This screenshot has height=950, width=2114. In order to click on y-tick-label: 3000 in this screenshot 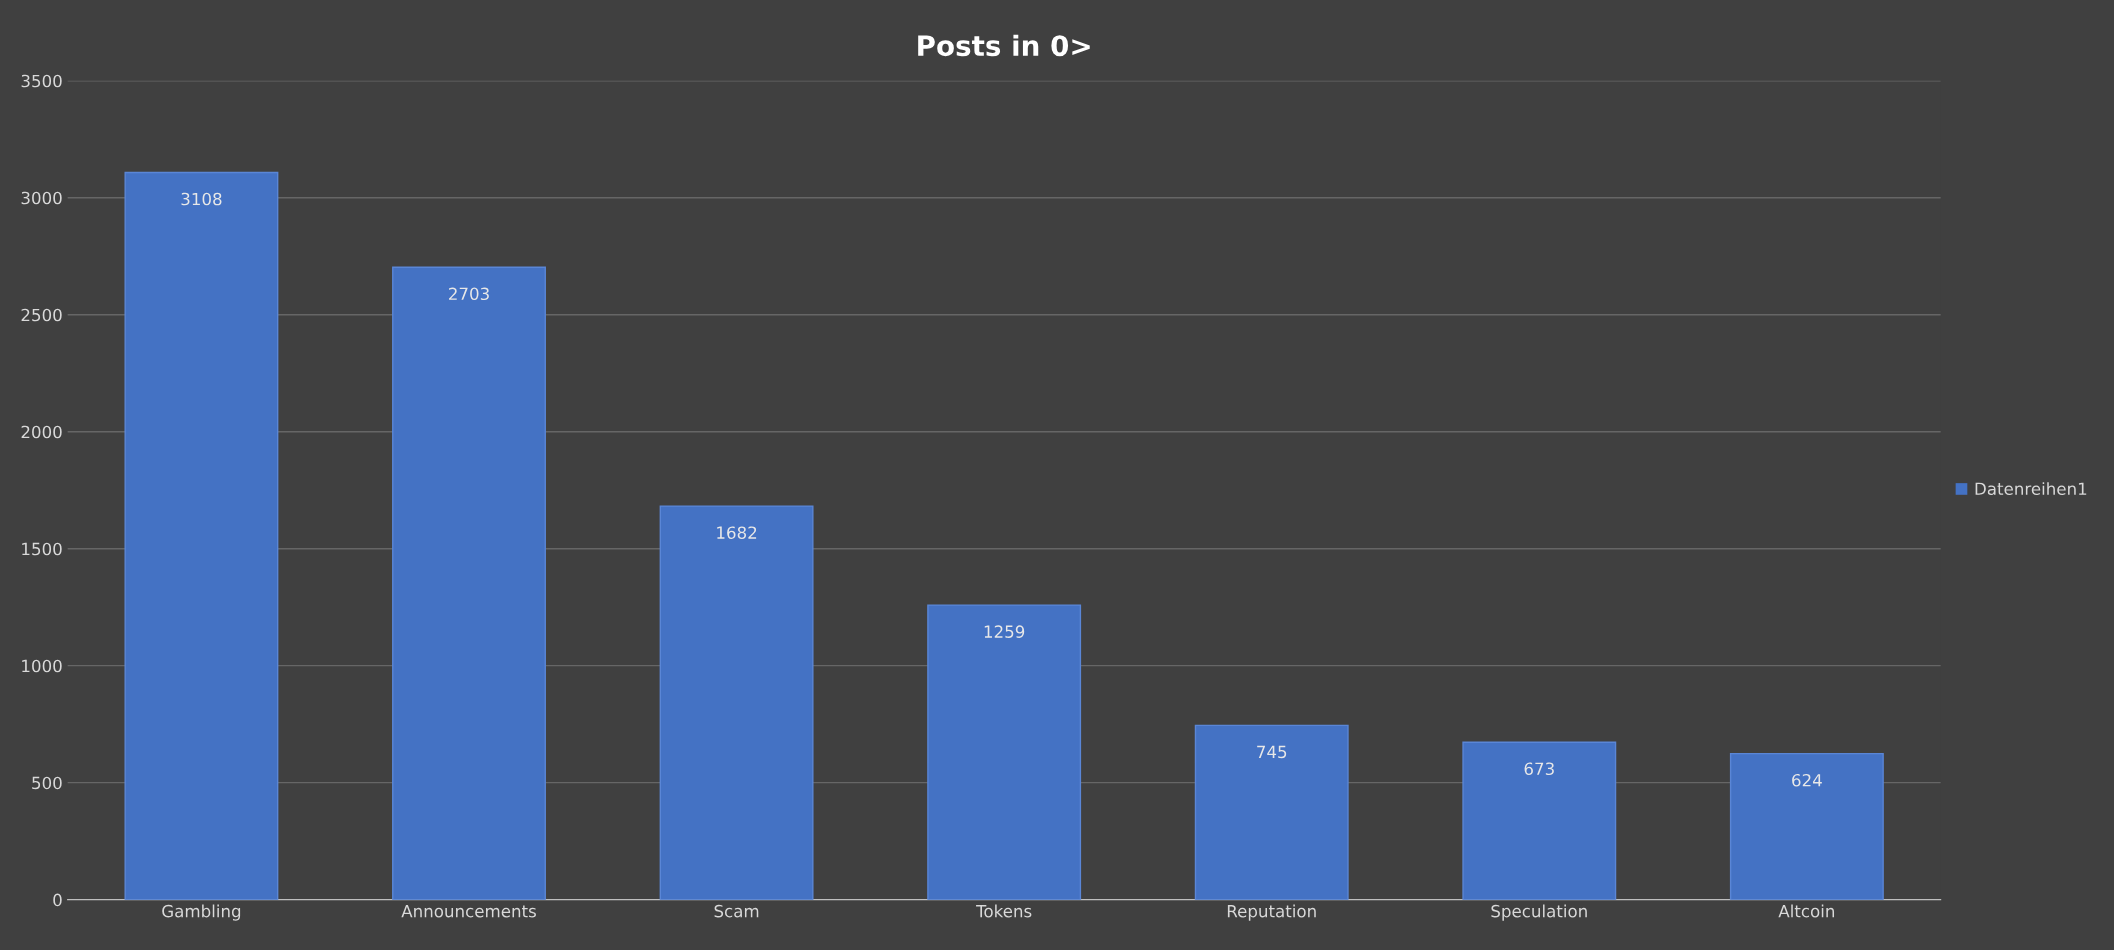, I will do `click(41, 198)`.